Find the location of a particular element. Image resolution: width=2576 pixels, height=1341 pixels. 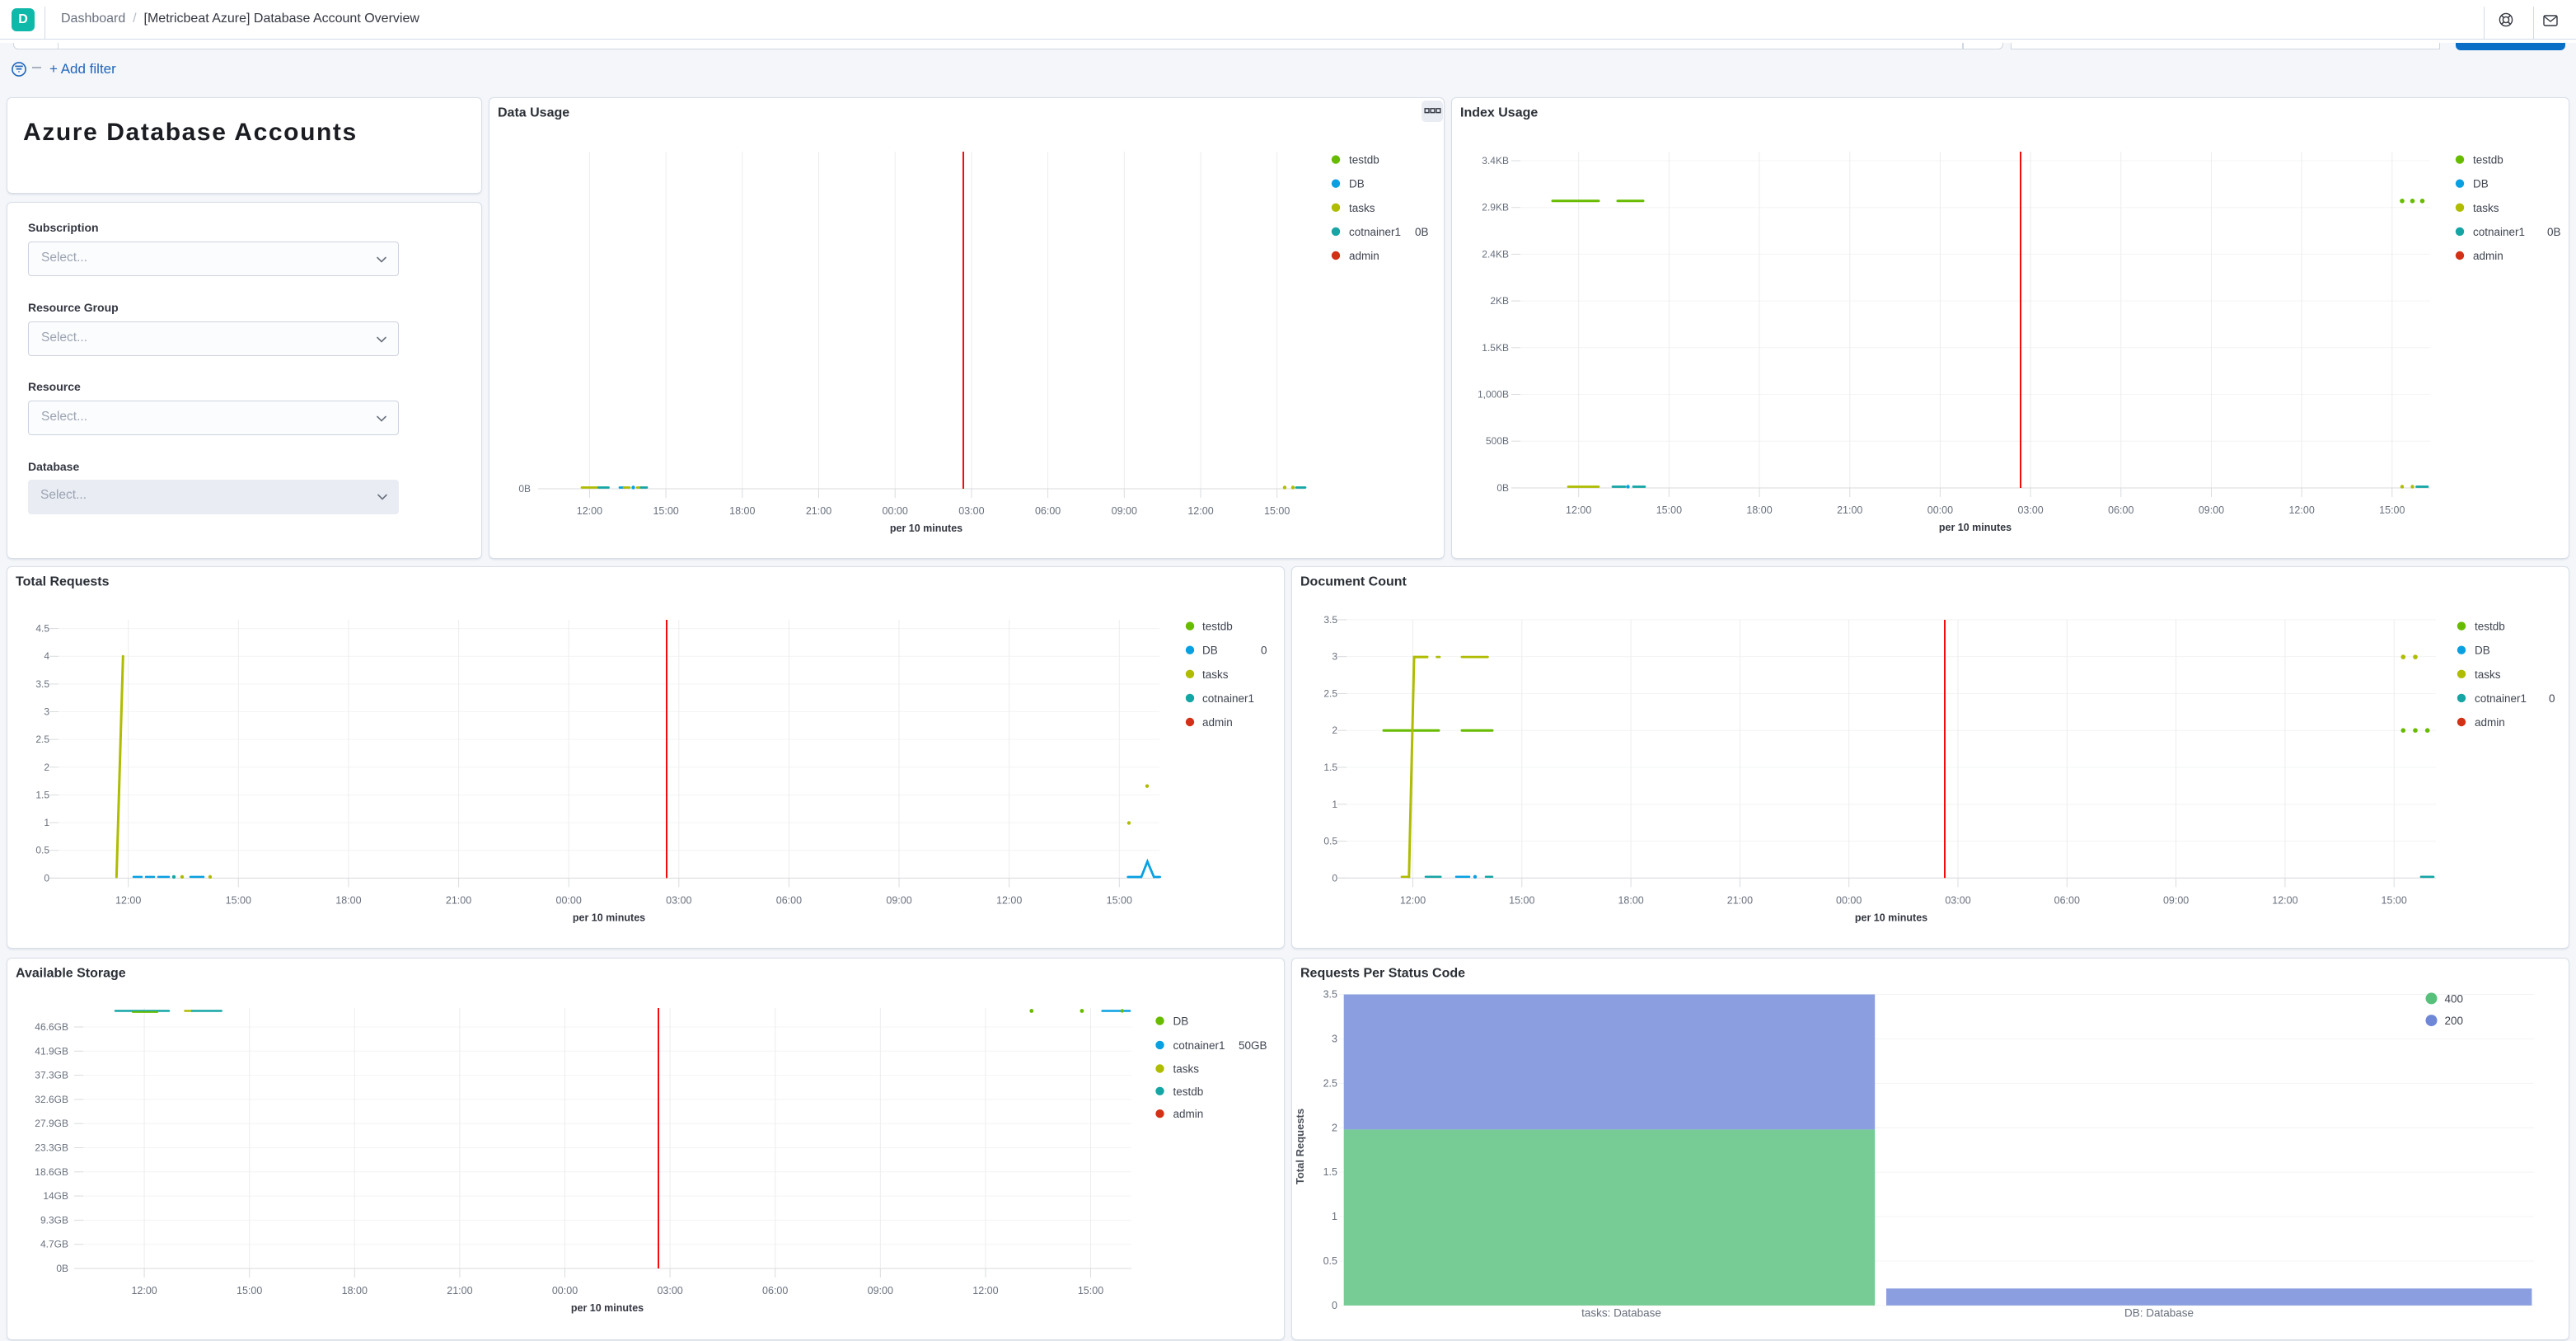

svg-text: 1.5KB is located at coordinates (1495, 348).